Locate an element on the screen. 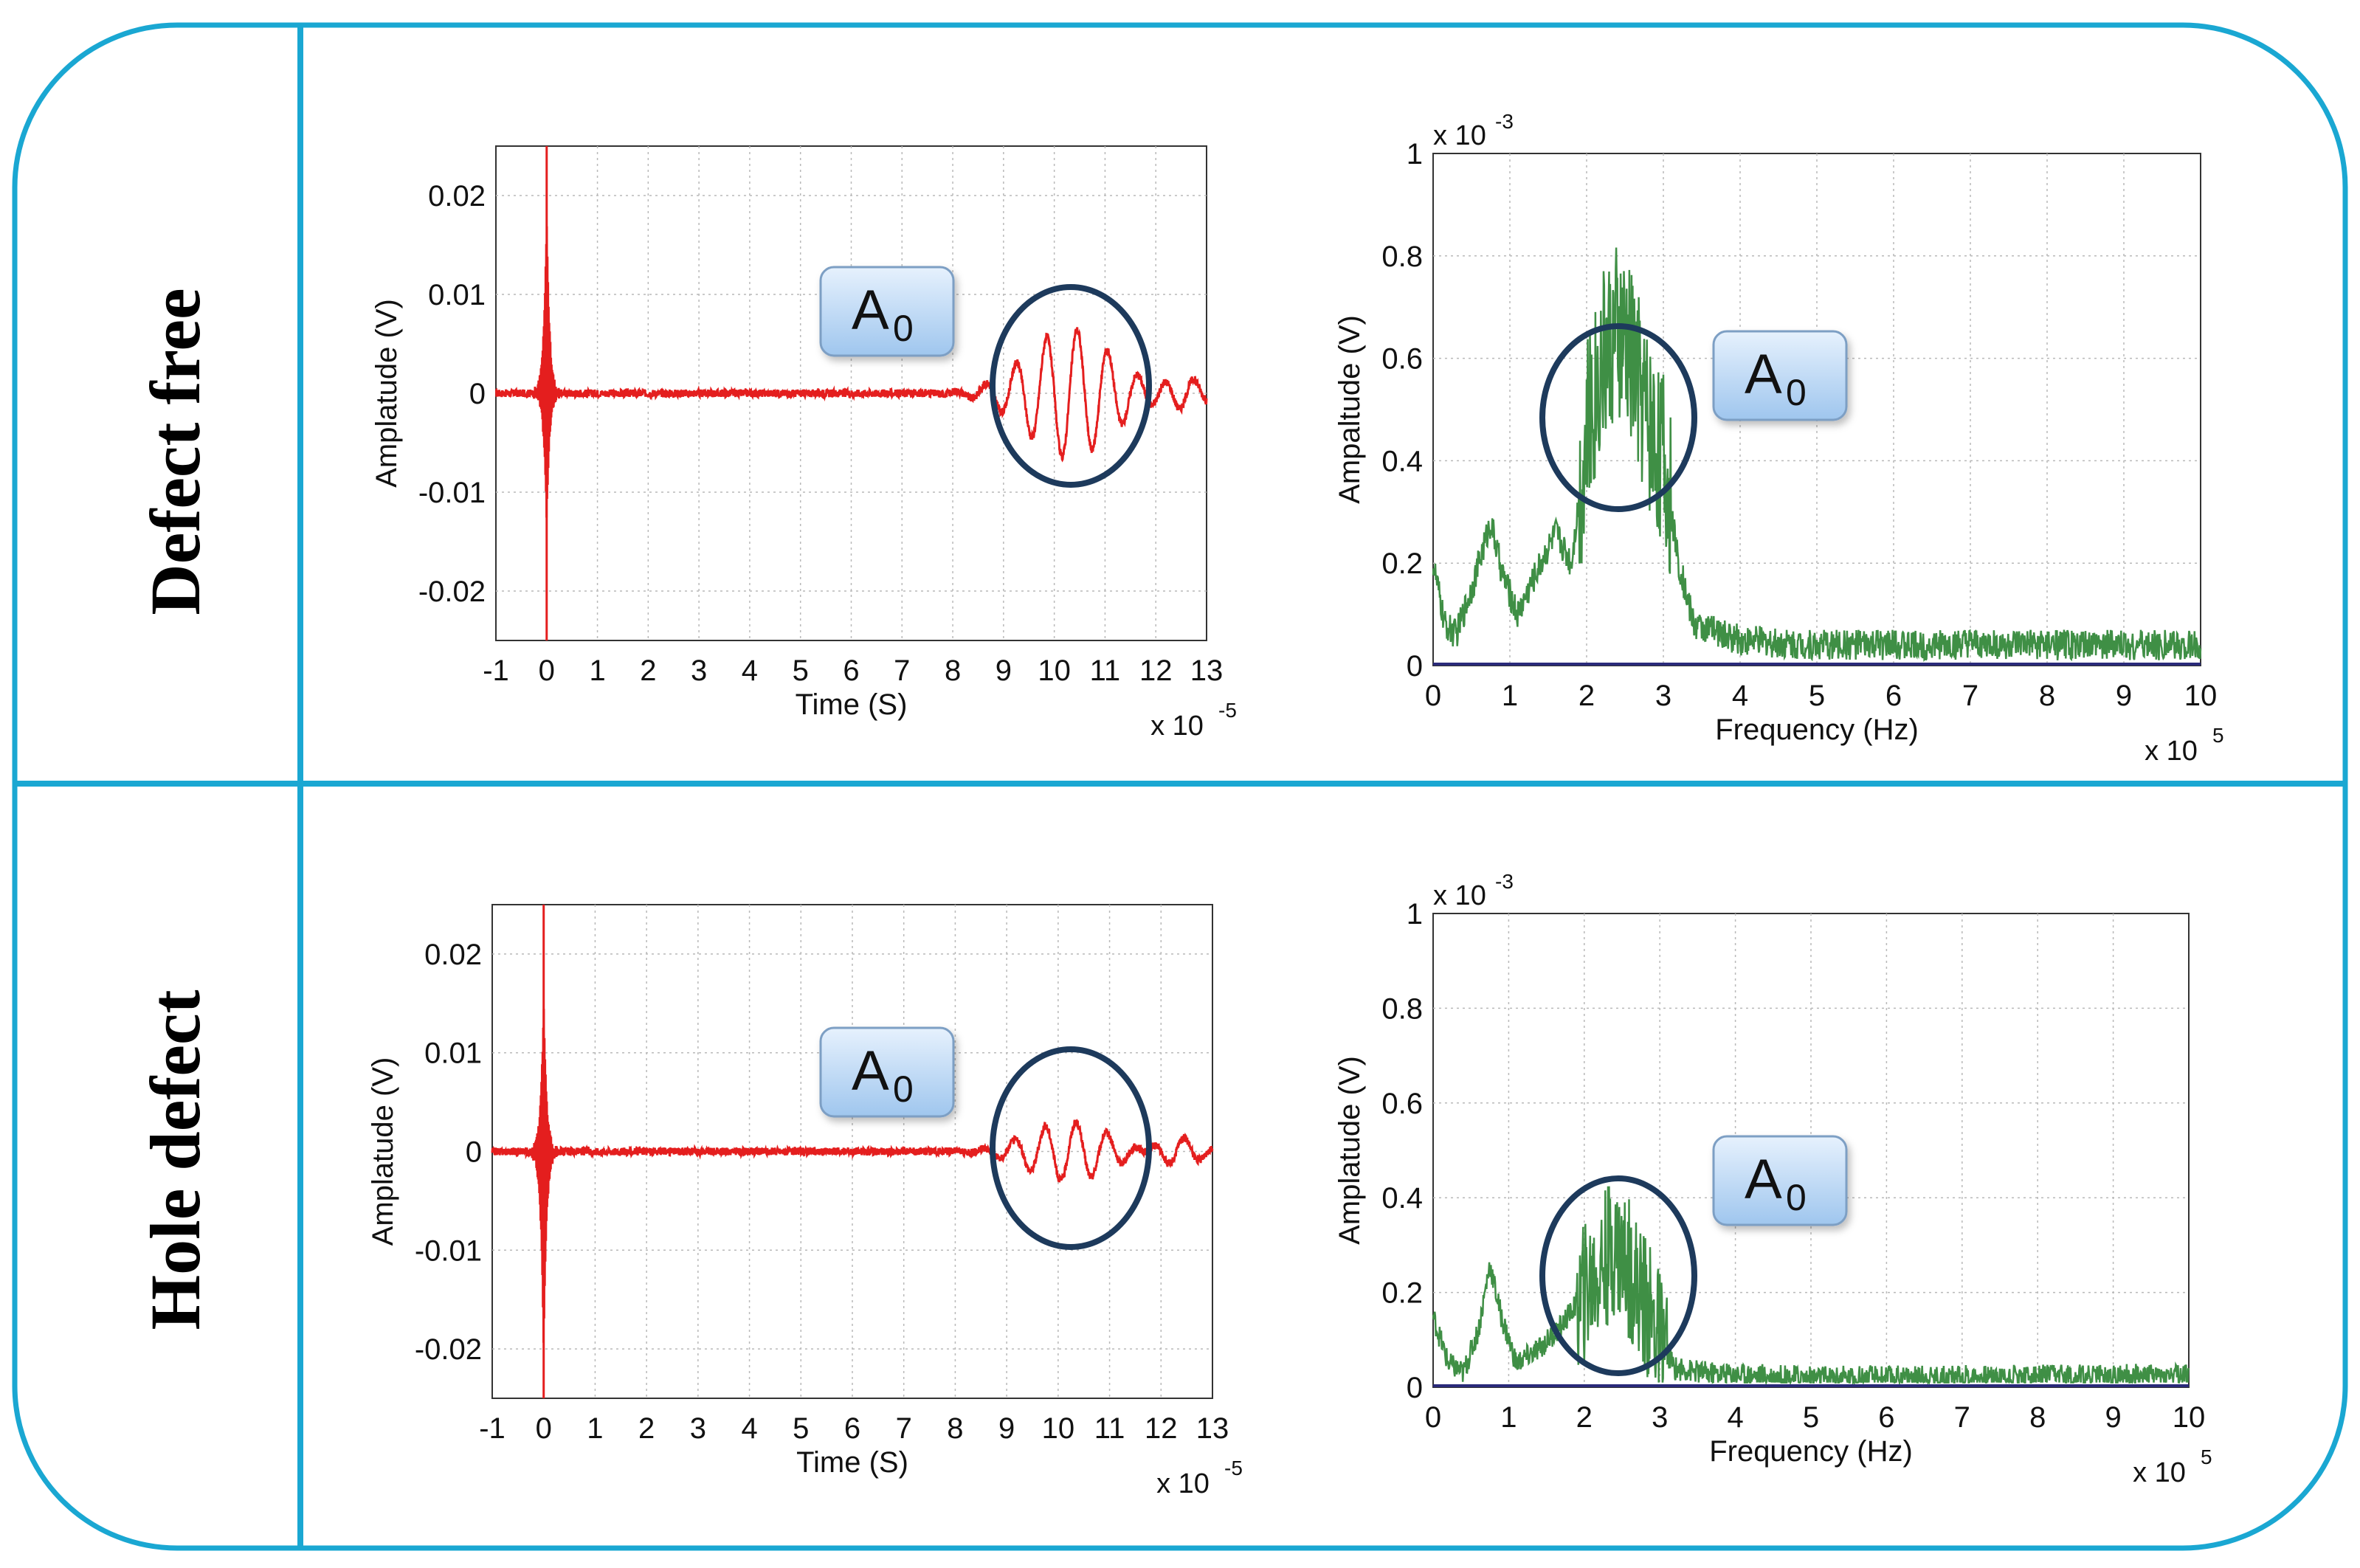 This screenshot has height=1568, width=2360. y-tick-label: 0.02 is located at coordinates (453, 955).